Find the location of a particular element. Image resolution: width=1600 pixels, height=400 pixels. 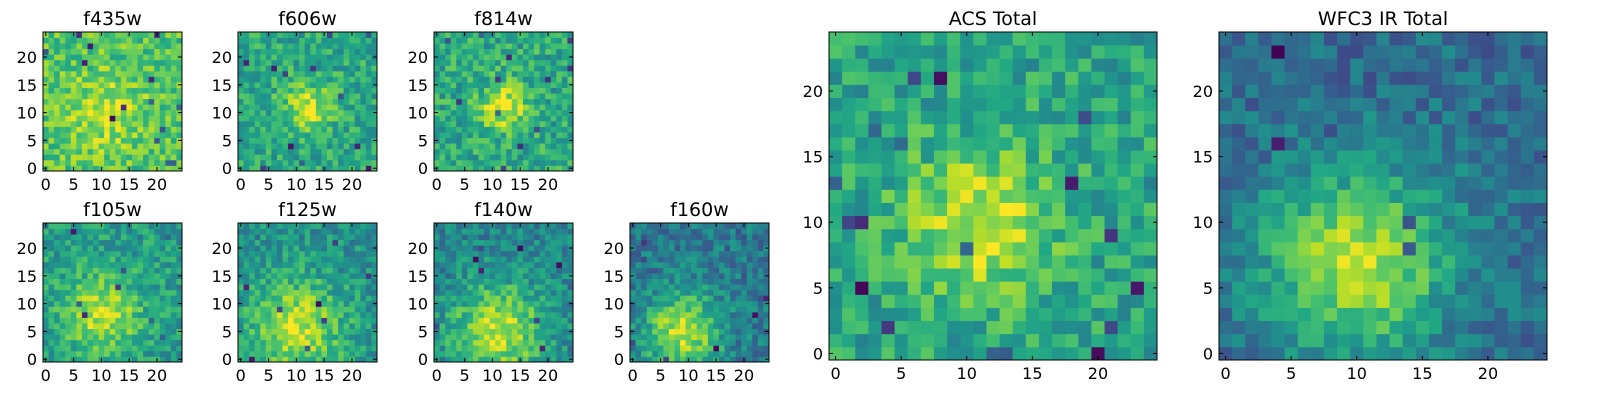

x-tick-label: 0 is located at coordinates (46, 184).